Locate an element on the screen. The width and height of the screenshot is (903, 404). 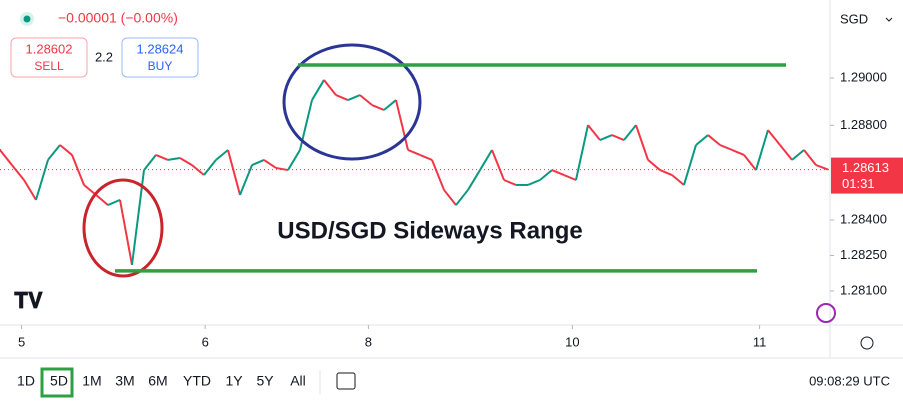
y-tick-label: 1.28400 is located at coordinates (863, 218).